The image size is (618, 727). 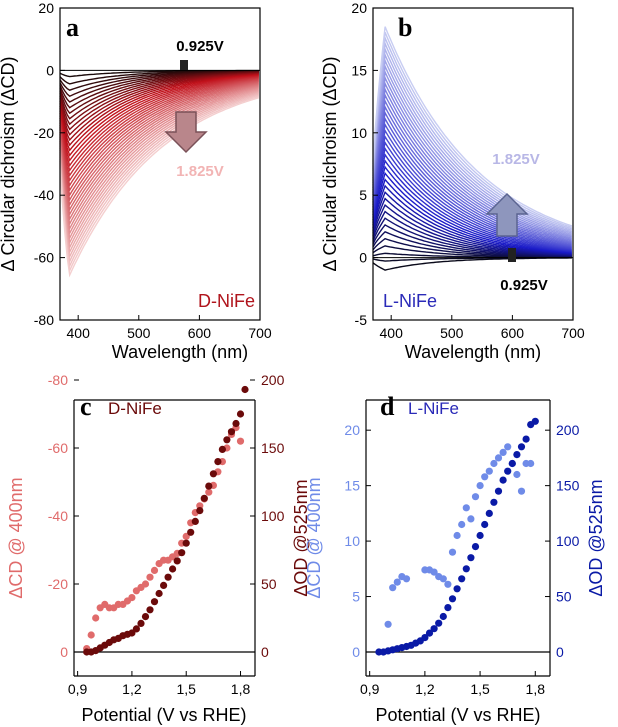 I want to click on panel-b-curves, so click(x=472, y=148).